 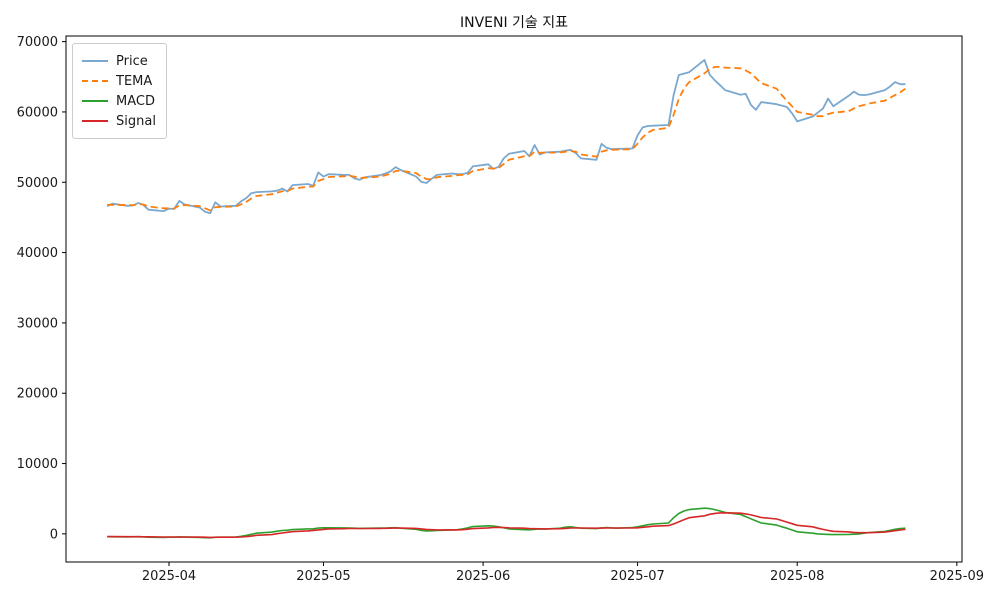 What do you see at coordinates (37, 253) in the screenshot?
I see `y-tick-label: 40000` at bounding box center [37, 253].